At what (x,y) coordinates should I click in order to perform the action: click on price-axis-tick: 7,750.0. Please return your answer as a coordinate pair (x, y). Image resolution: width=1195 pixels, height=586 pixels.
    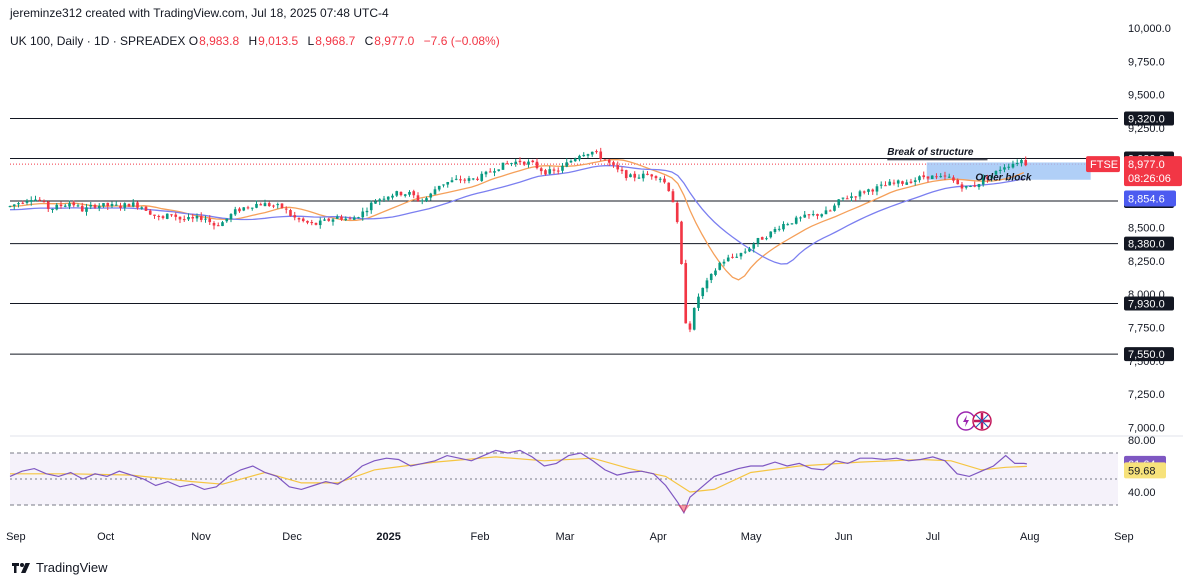
    Looking at the image, I should click on (1146, 329).